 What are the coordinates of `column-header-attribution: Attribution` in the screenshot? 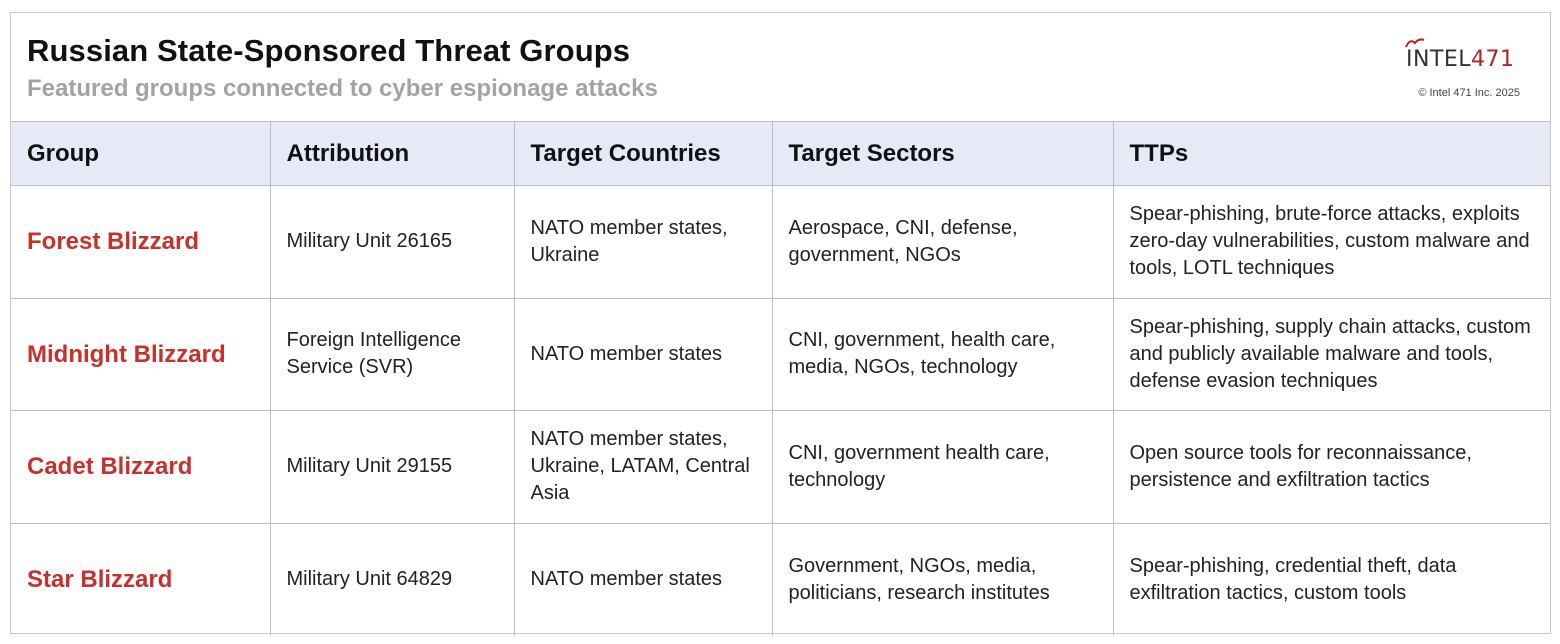 It's located at (392, 153).